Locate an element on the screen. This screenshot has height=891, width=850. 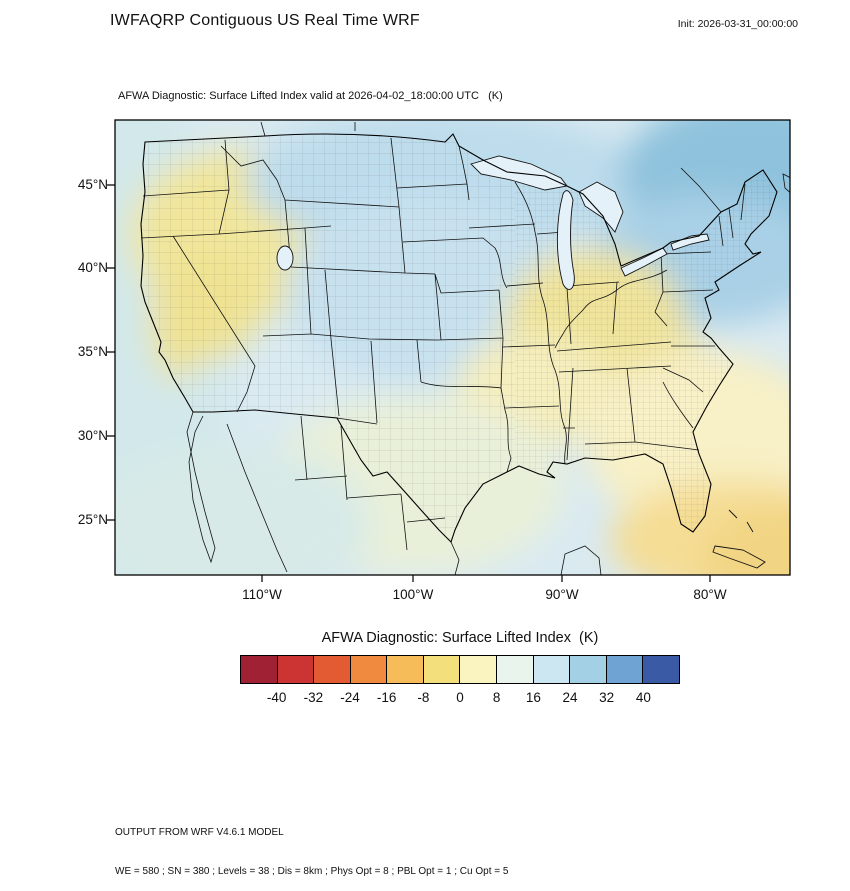
cuba-bahamas-outline is located at coordinates (739, 539).